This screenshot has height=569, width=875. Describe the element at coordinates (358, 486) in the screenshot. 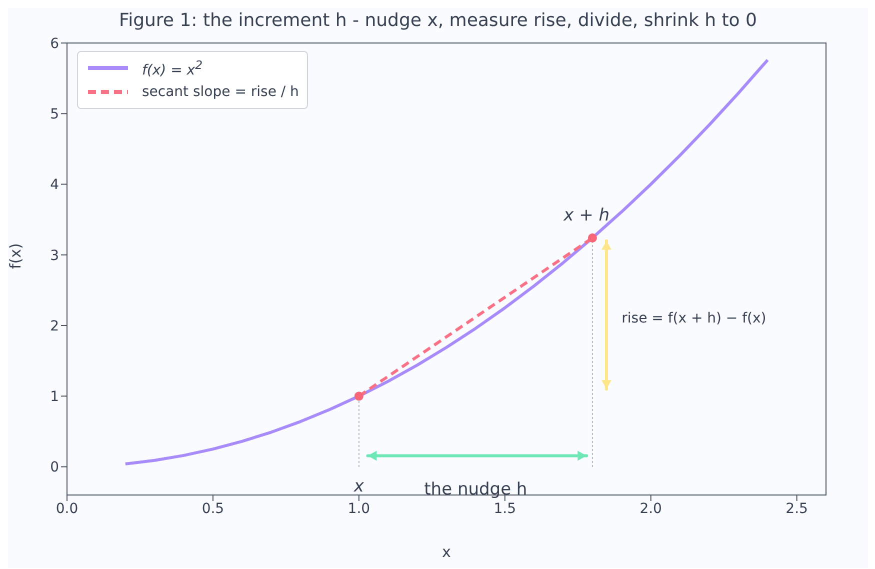

I see `annotation: x` at that location.